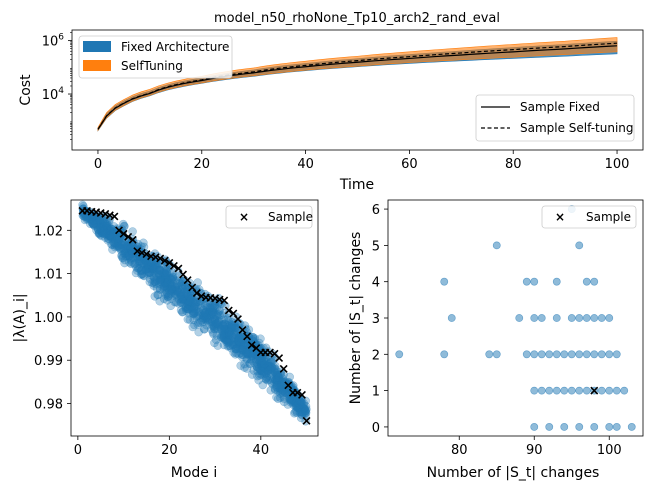  I want to click on y-tick-label: 106, so click(53, 41).